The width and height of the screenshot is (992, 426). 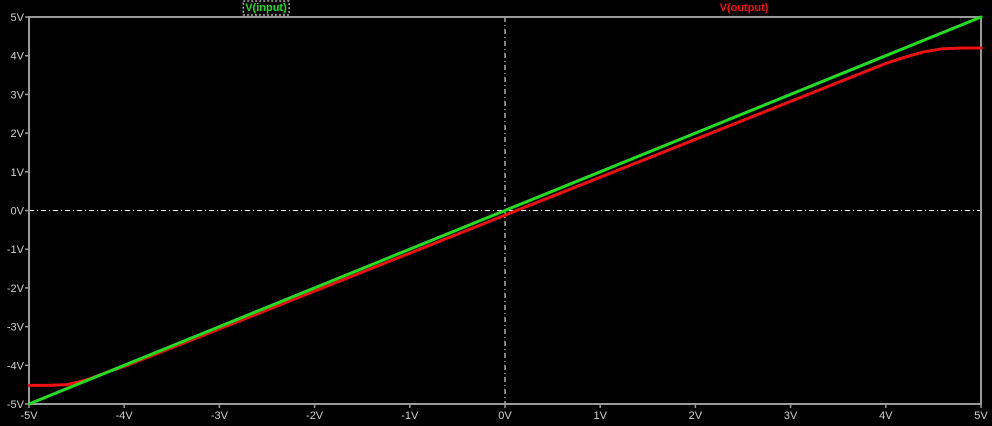 I want to click on x-tick-label: 0V, so click(x=505, y=416).